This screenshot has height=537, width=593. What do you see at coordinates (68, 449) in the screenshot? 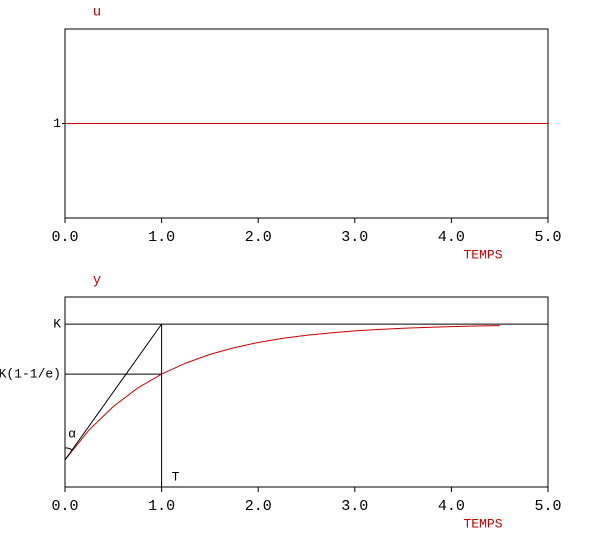
I see `angle-arc` at bounding box center [68, 449].